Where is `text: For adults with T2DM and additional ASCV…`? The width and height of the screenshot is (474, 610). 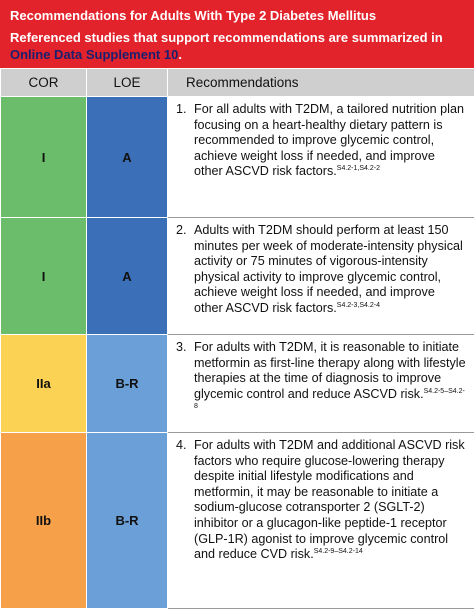
text: For adults with T2DM and additional ASCV… is located at coordinates (329, 500).